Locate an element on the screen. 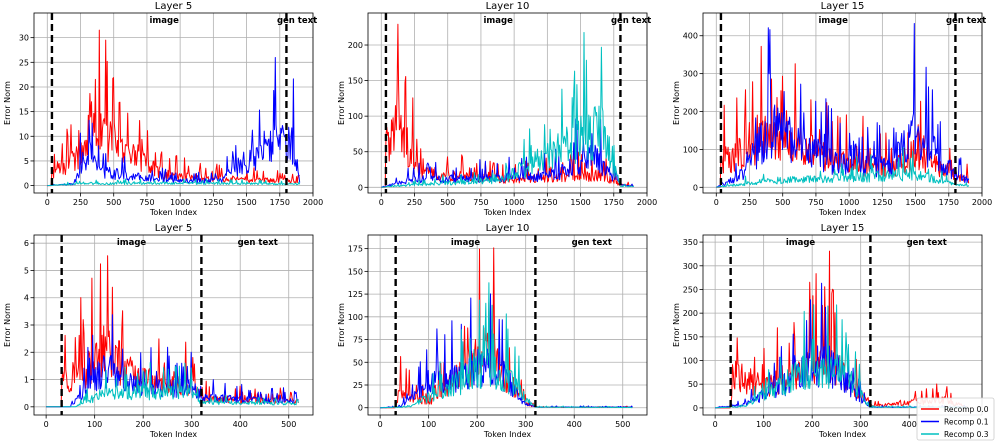 The width and height of the screenshot is (996, 443). legend-label: Recomp 0.1 is located at coordinates (966, 422).